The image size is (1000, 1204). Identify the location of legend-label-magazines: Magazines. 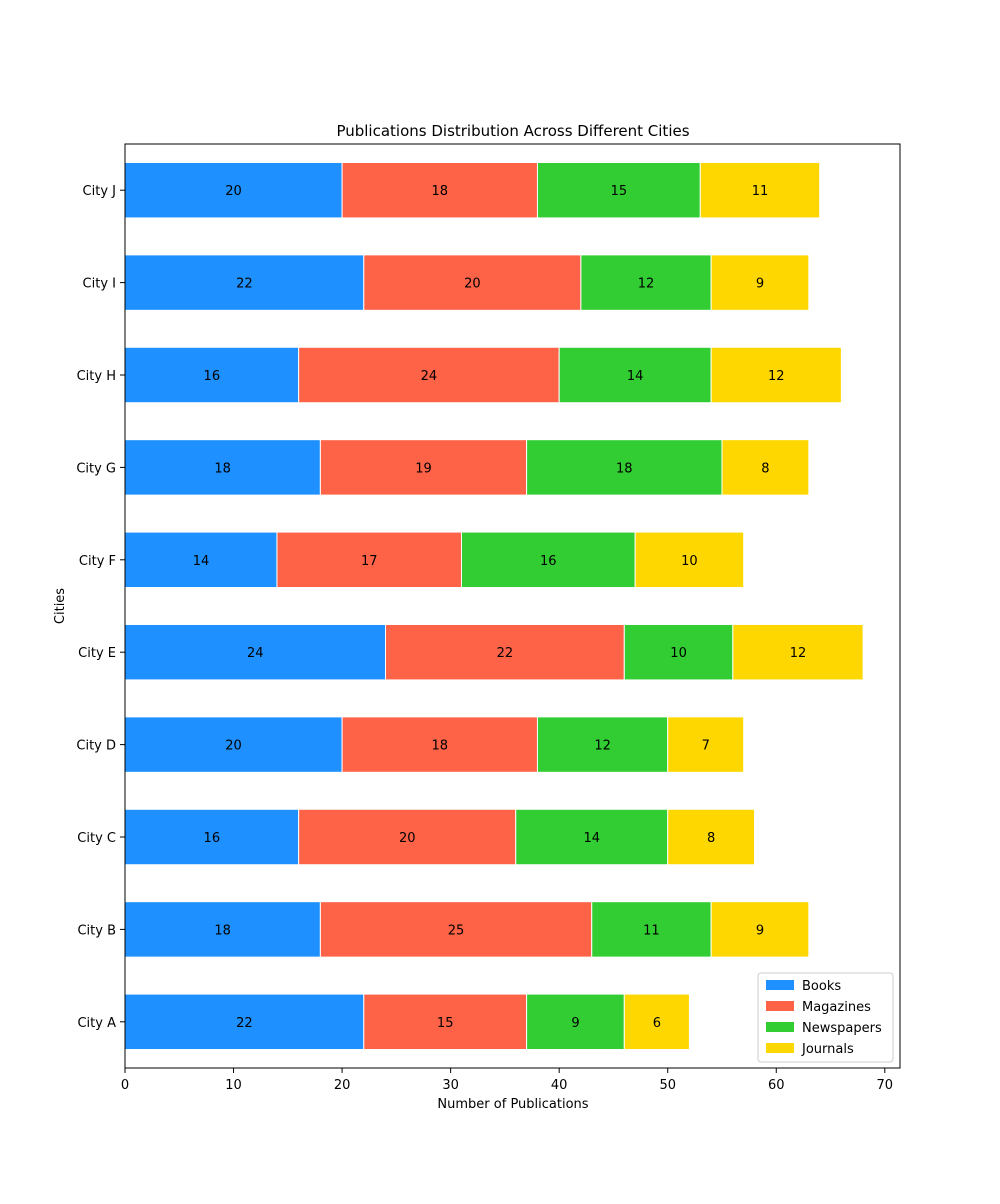
(836, 1007).